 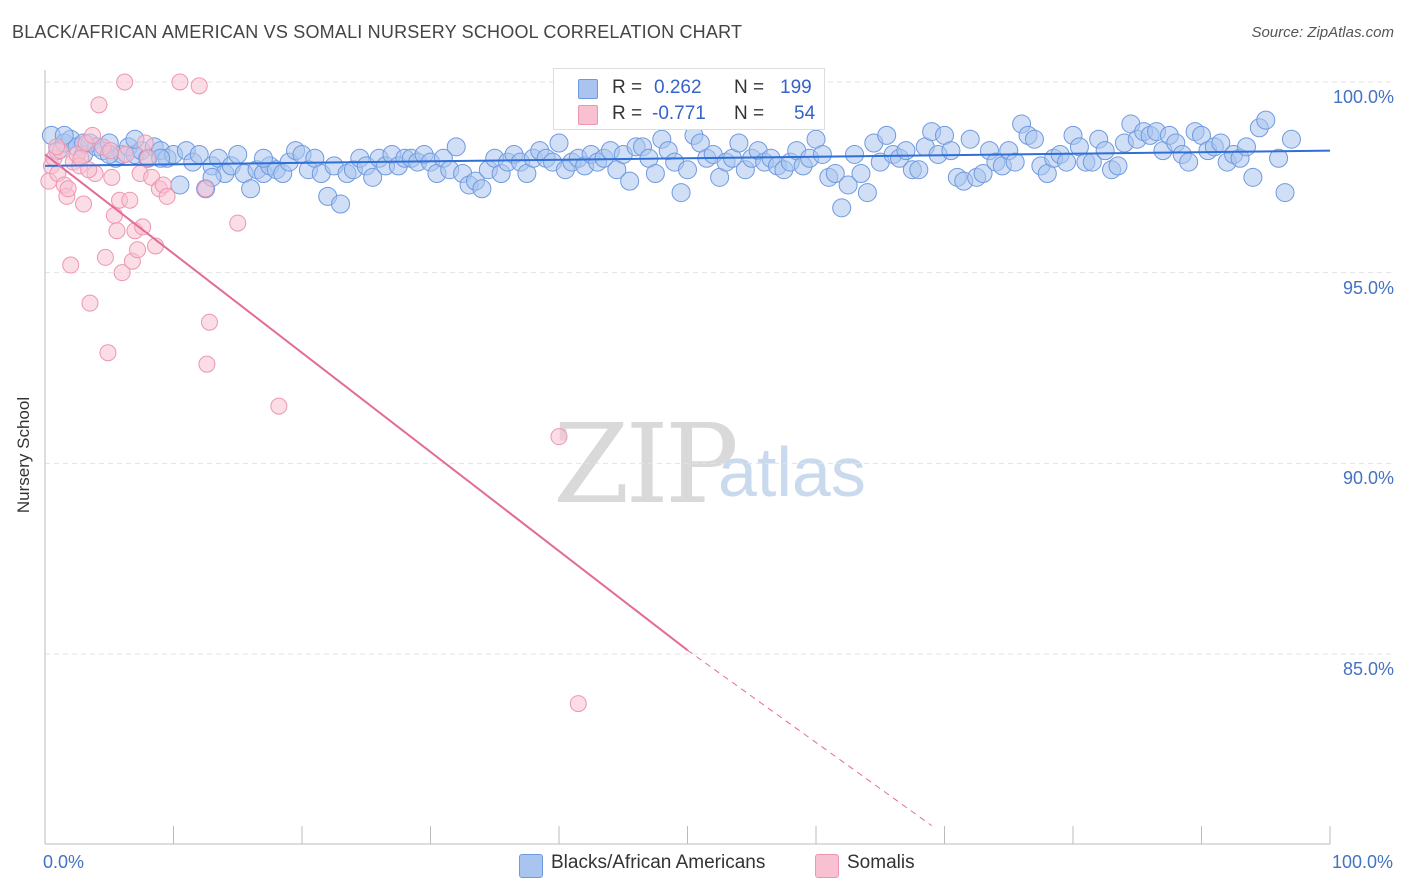 What do you see at coordinates (809, 738) in the screenshot?
I see `trendline-somalis-extension` at bounding box center [809, 738].